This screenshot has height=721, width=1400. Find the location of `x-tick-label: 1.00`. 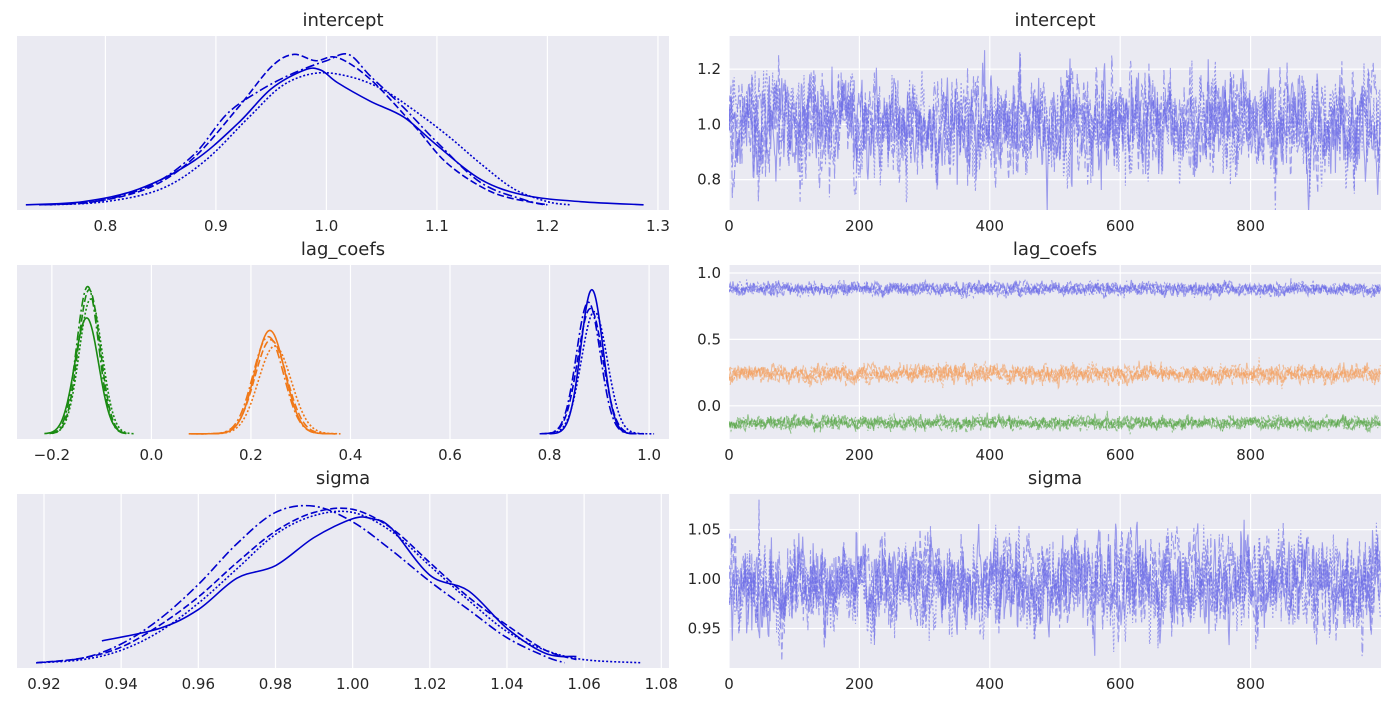

x-tick-label: 1.00 is located at coordinates (352, 684).